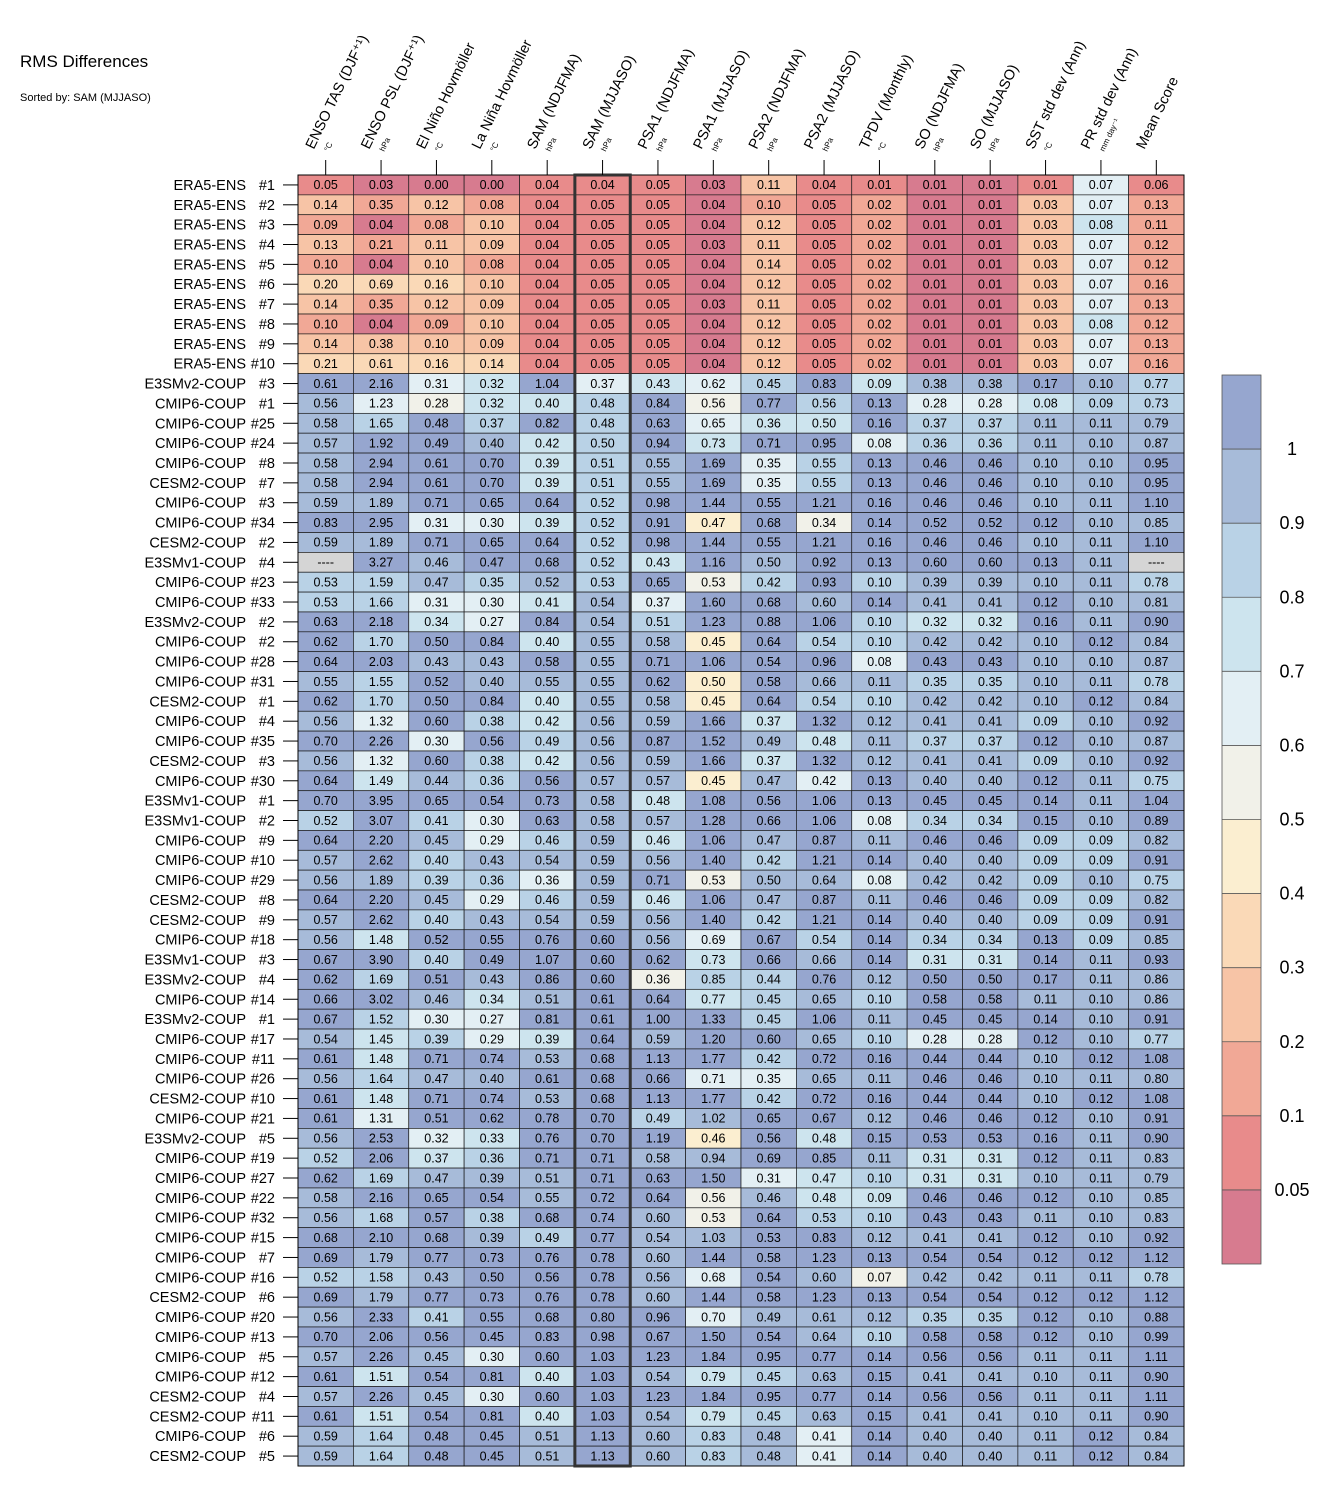 Image resolution: width=1333 pixels, height=1486 pixels. Describe the element at coordinates (195, 1139) in the screenshot. I see `row-label-name: E3SMv2-COUP` at that location.